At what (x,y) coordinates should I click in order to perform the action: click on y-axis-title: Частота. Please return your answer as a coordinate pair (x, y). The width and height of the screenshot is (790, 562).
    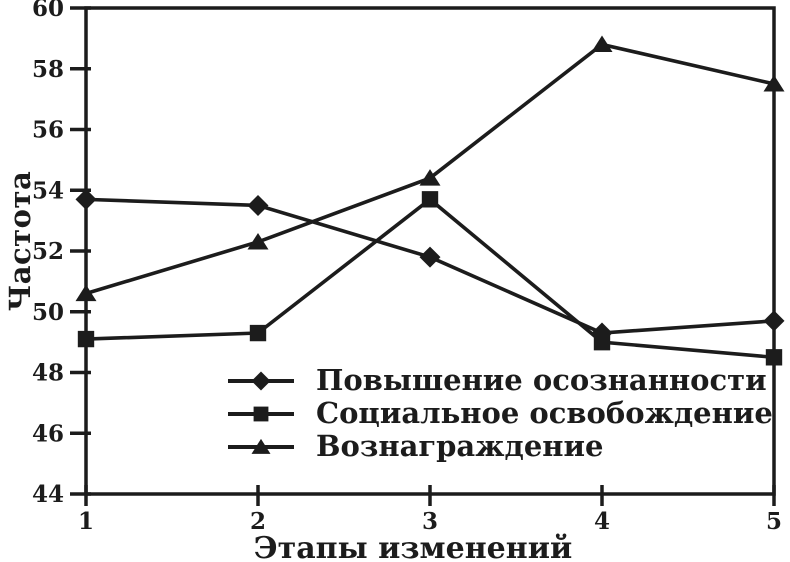
    Looking at the image, I should click on (20, 241).